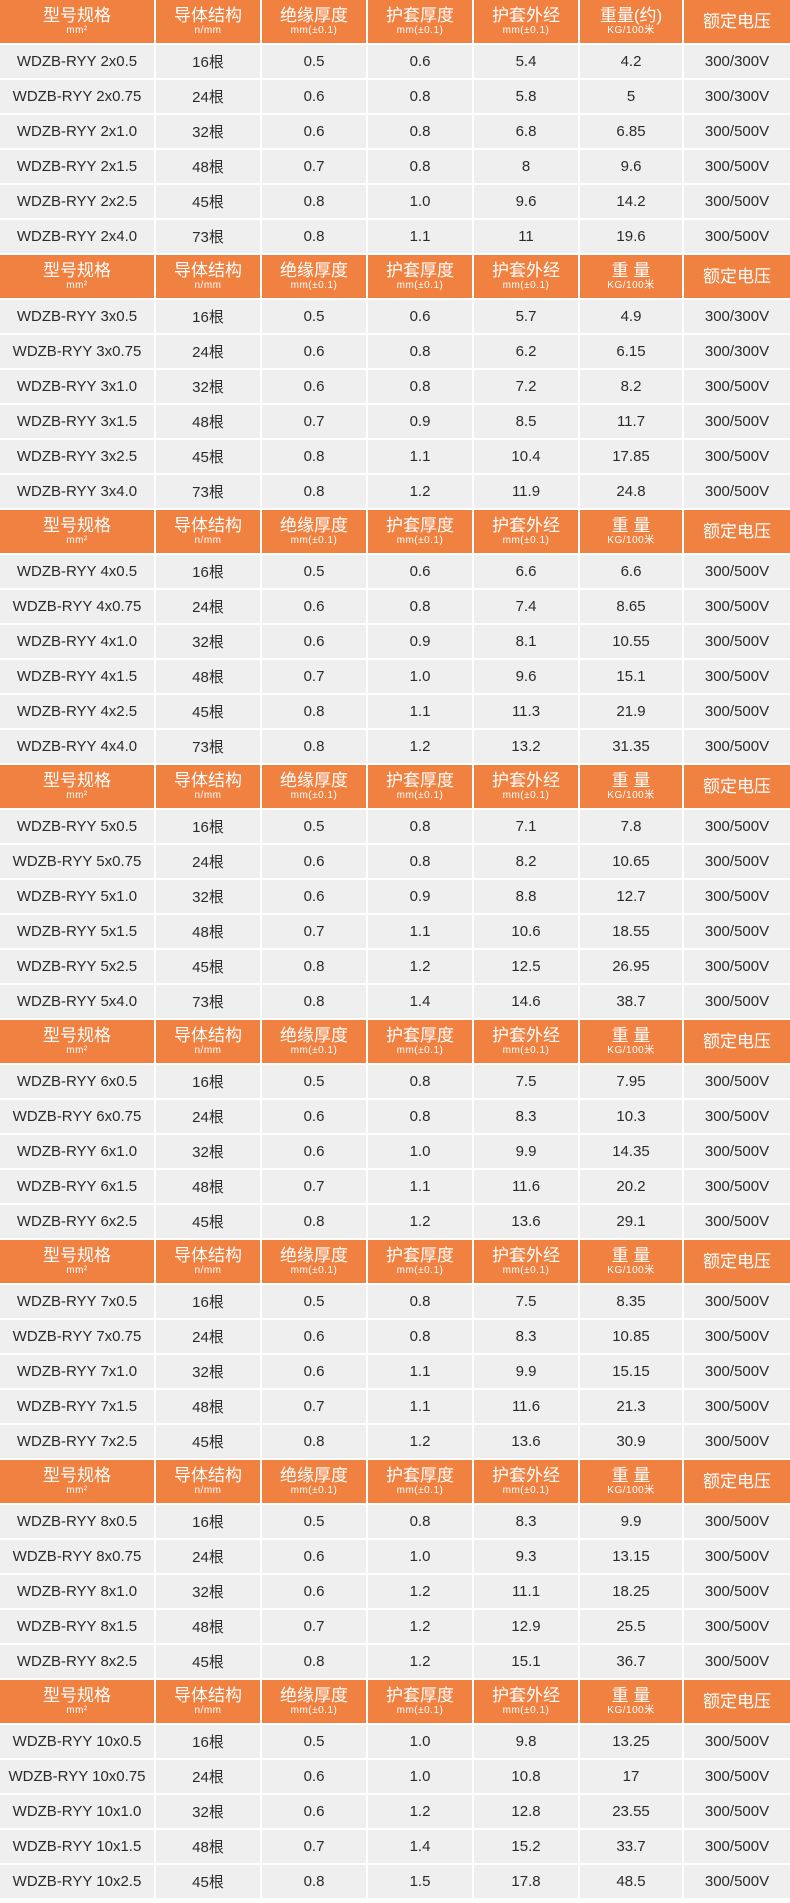 The height and width of the screenshot is (1903, 790). What do you see at coordinates (77, 795) in the screenshot?
I see `header-unit: mm²` at bounding box center [77, 795].